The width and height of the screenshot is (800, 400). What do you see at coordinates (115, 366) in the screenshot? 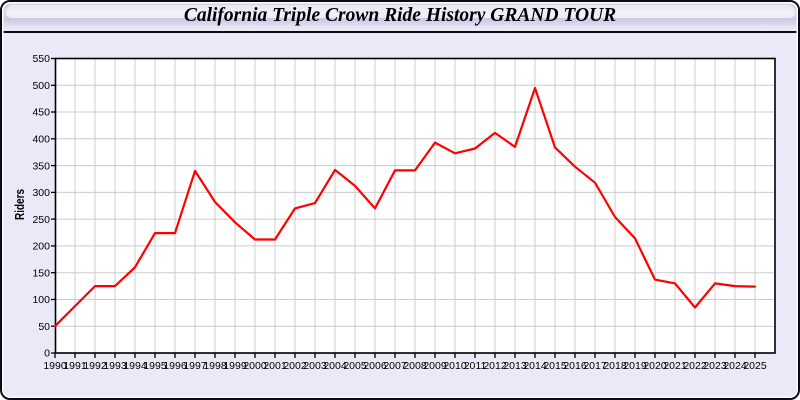
I see `svg-text: 1993` at bounding box center [115, 366].